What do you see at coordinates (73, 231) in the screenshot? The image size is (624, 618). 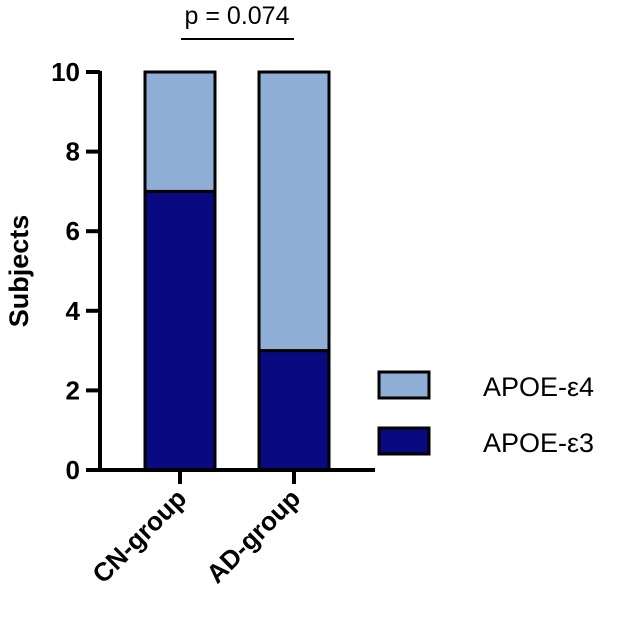 I see `y-tick-label: 6` at bounding box center [73, 231].